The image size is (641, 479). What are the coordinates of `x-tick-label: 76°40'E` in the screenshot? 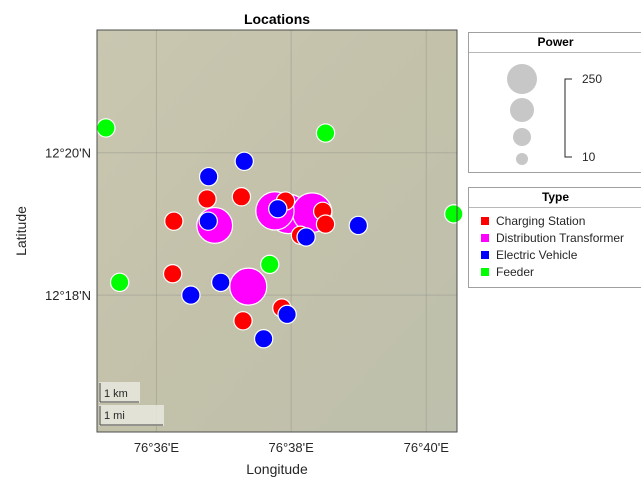 It's located at (427, 447).